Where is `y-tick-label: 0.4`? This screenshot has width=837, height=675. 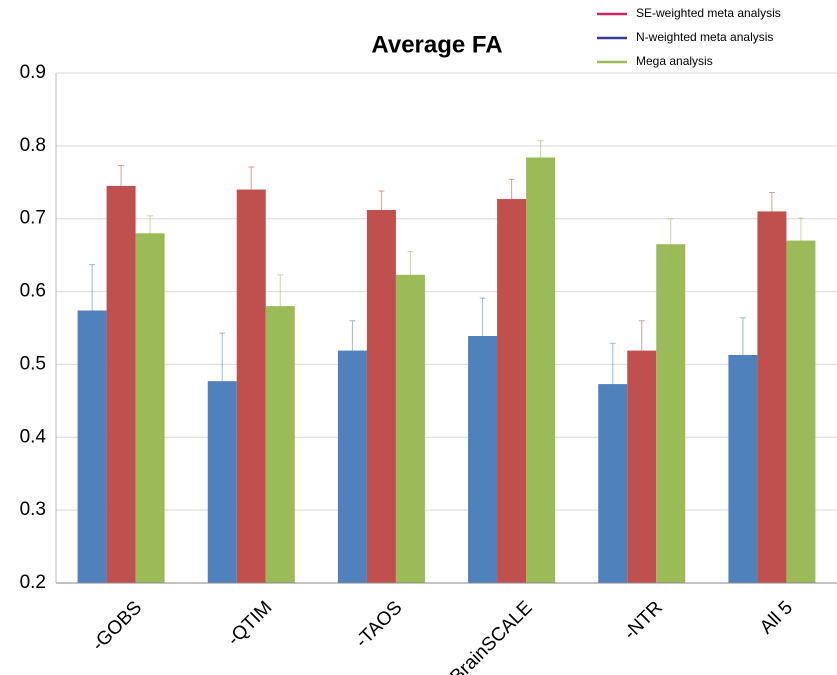
y-tick-label: 0.4 is located at coordinates (33, 436).